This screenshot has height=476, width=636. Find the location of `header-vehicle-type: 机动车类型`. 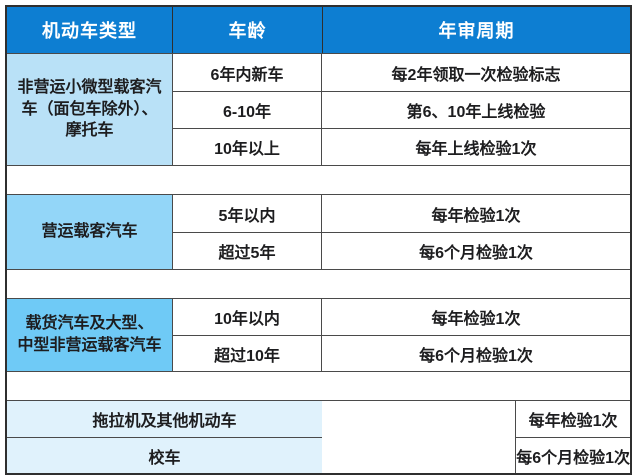

header-vehicle-type: 机动车类型 is located at coordinates (89, 31).